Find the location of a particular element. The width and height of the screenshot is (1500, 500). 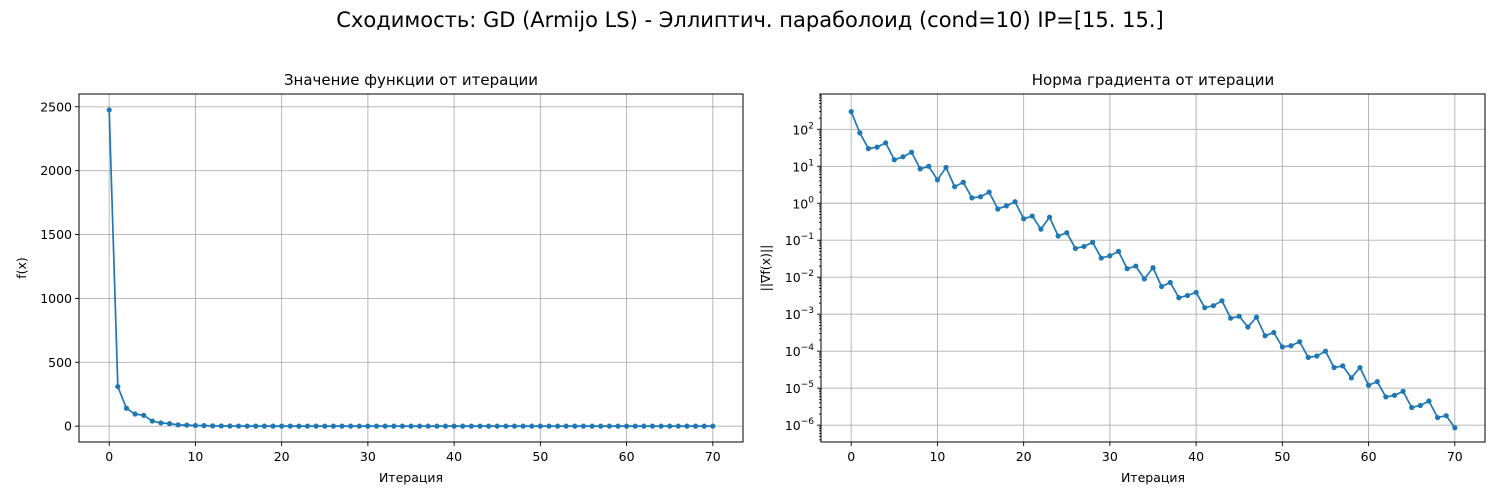

y-axis-label-gradient-norm: ||∇f(x)|| is located at coordinates (765, 268).